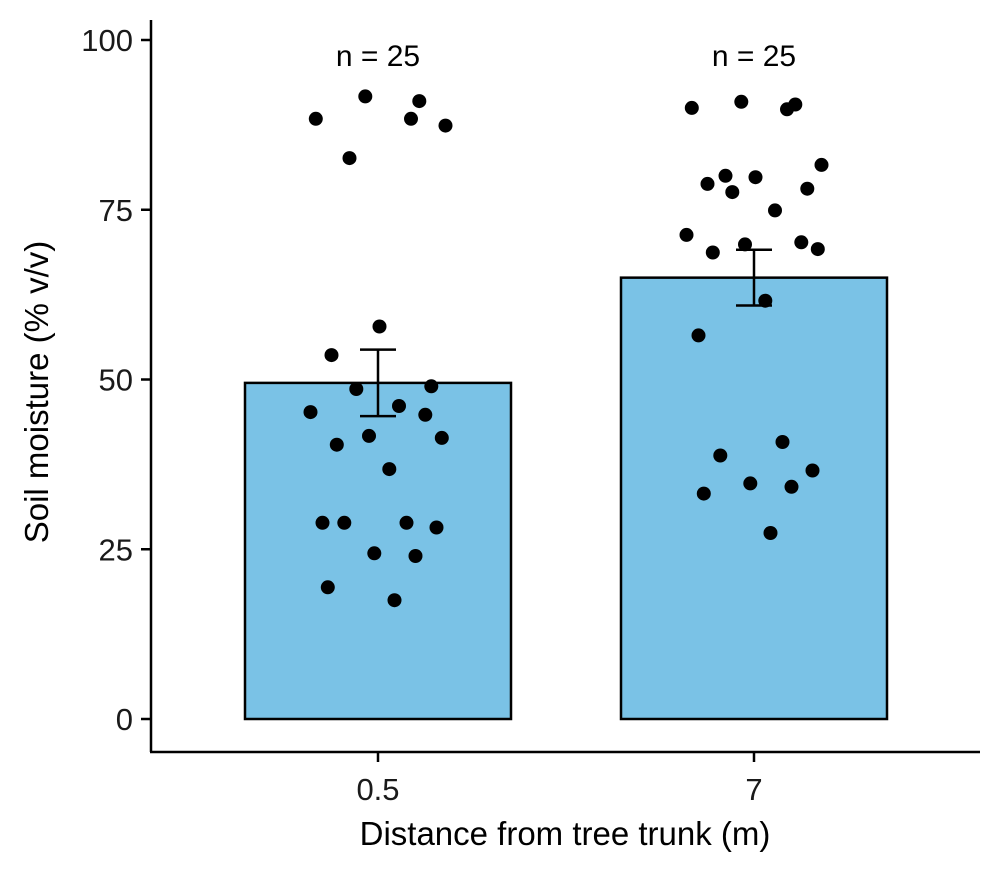 Image resolution: width=1000 pixels, height=875 pixels. I want to click on n-labels-layer: n = 25 n = 25, so click(566, 56).